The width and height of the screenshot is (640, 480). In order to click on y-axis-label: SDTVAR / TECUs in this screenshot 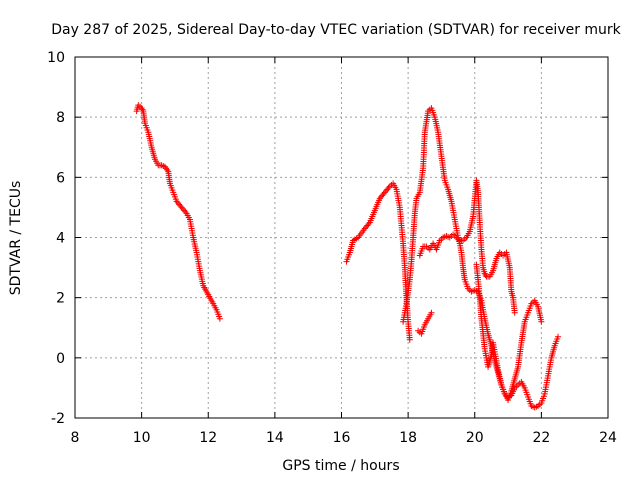, I will do `click(16, 238)`.